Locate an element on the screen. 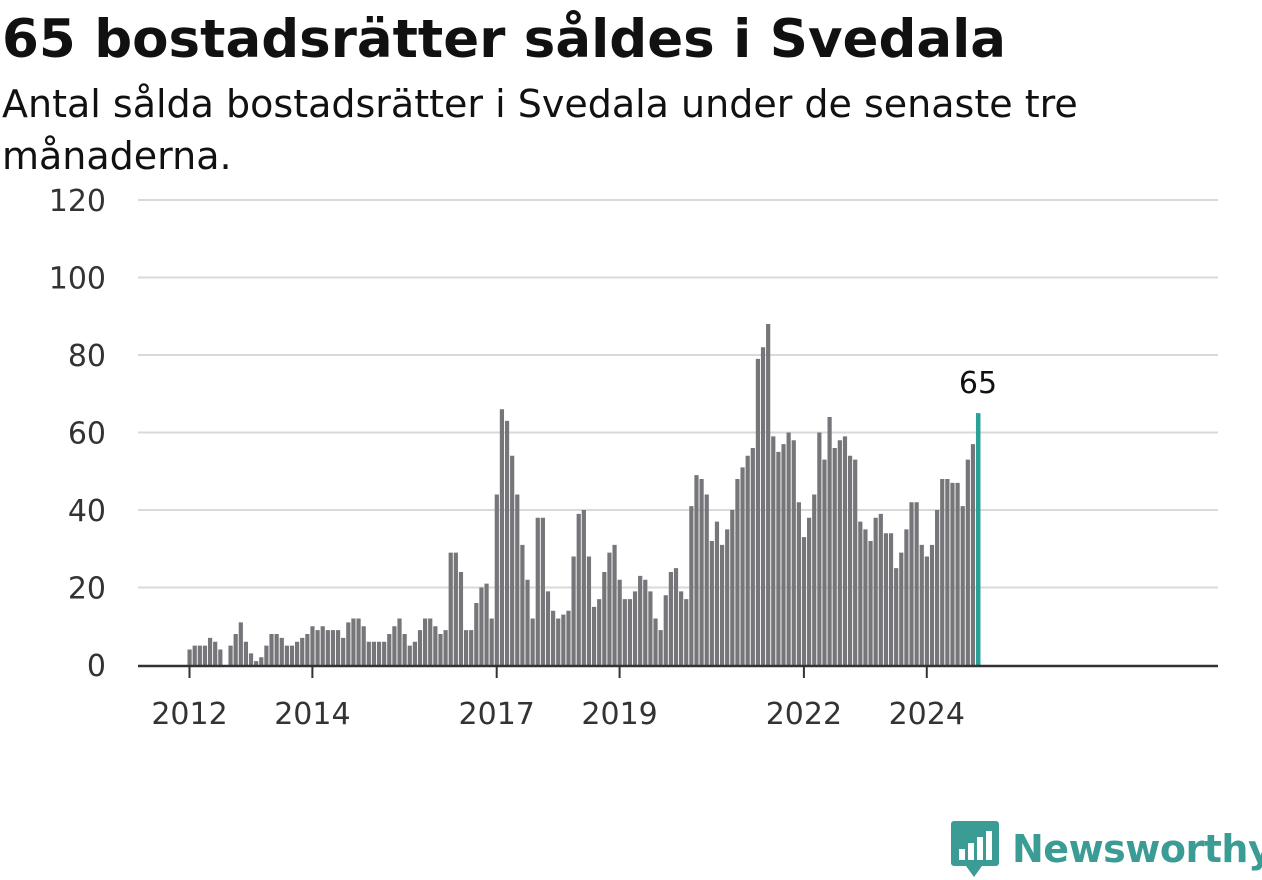 This screenshot has height=880, width=1262. x-tick-label: 2012 is located at coordinates (189, 714).